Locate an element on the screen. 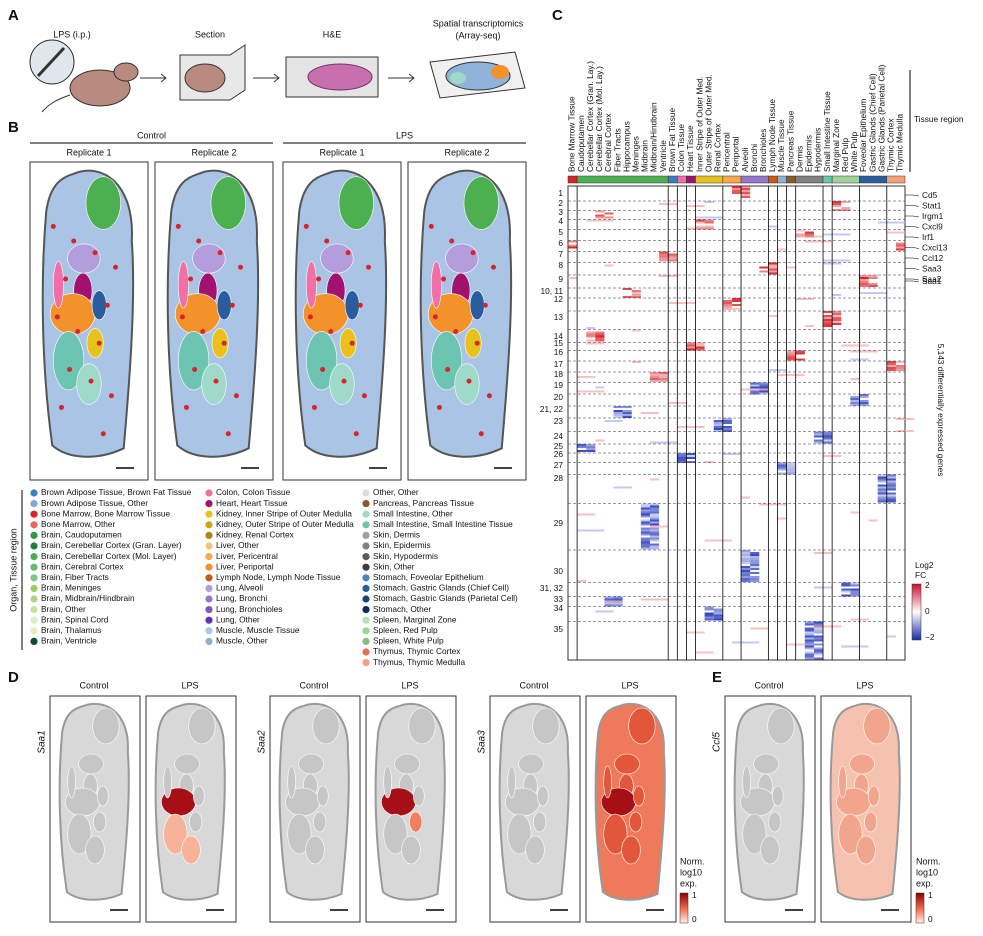 Image resolution: width=983 pixels, height=936 pixels. cluster-label: 23 is located at coordinates (559, 421).